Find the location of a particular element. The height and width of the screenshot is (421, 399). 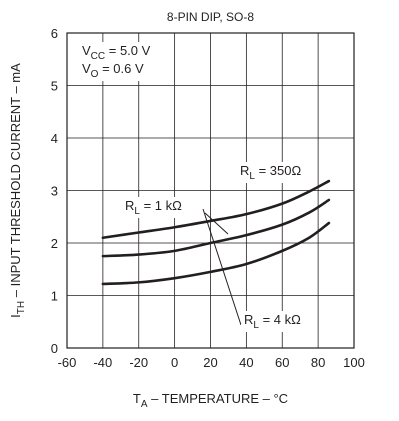

x-tick-label: 60 is located at coordinates (282, 362).